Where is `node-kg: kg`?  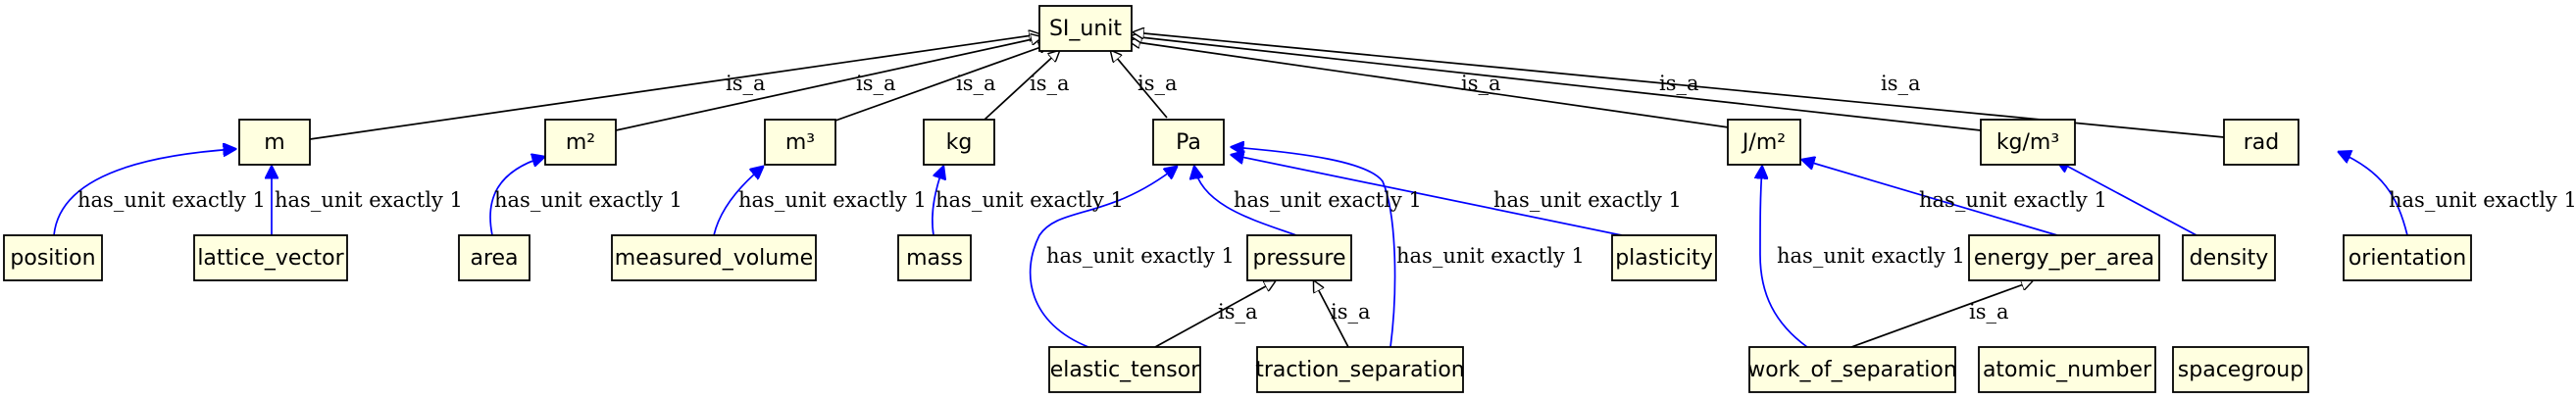
node-kg: kg is located at coordinates (959, 142).